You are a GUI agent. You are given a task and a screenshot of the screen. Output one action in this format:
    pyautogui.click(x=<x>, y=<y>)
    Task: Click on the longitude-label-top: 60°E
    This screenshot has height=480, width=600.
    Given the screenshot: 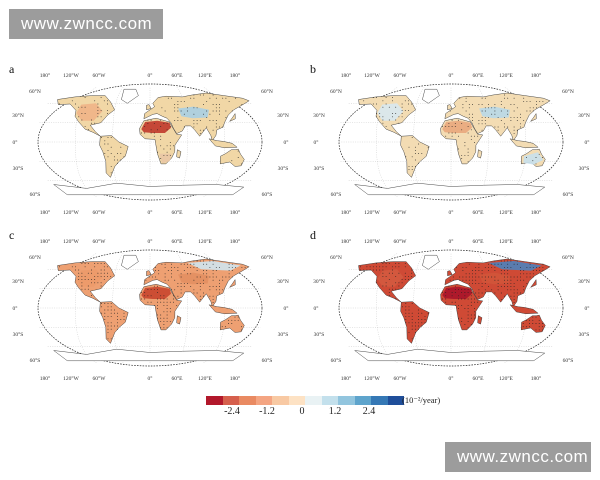 What is the action you would take?
    pyautogui.click(x=478, y=241)
    